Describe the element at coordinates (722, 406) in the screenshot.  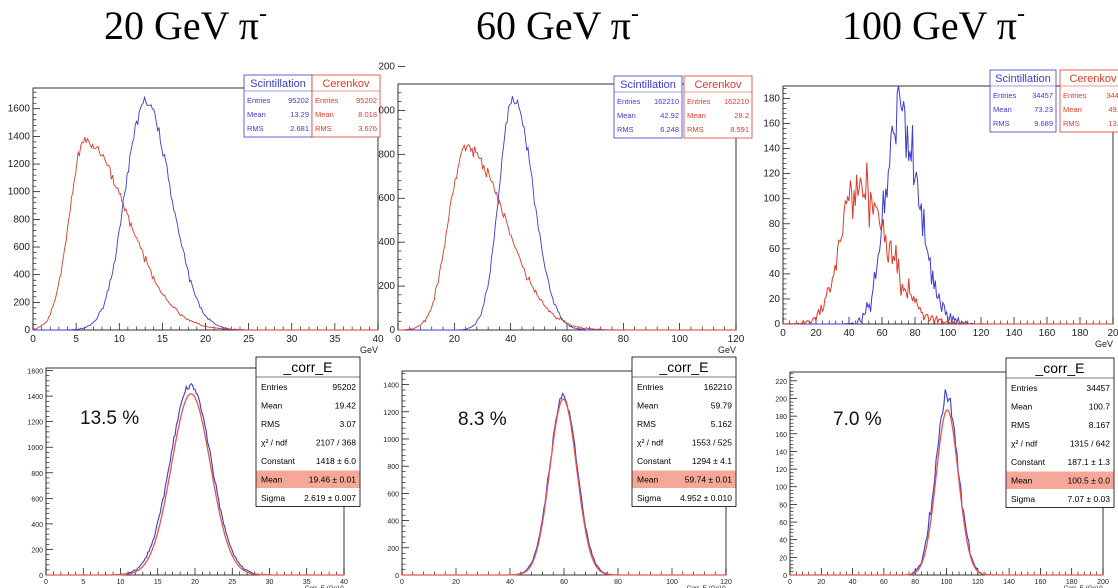
I see `stats-value: 59.79` at that location.